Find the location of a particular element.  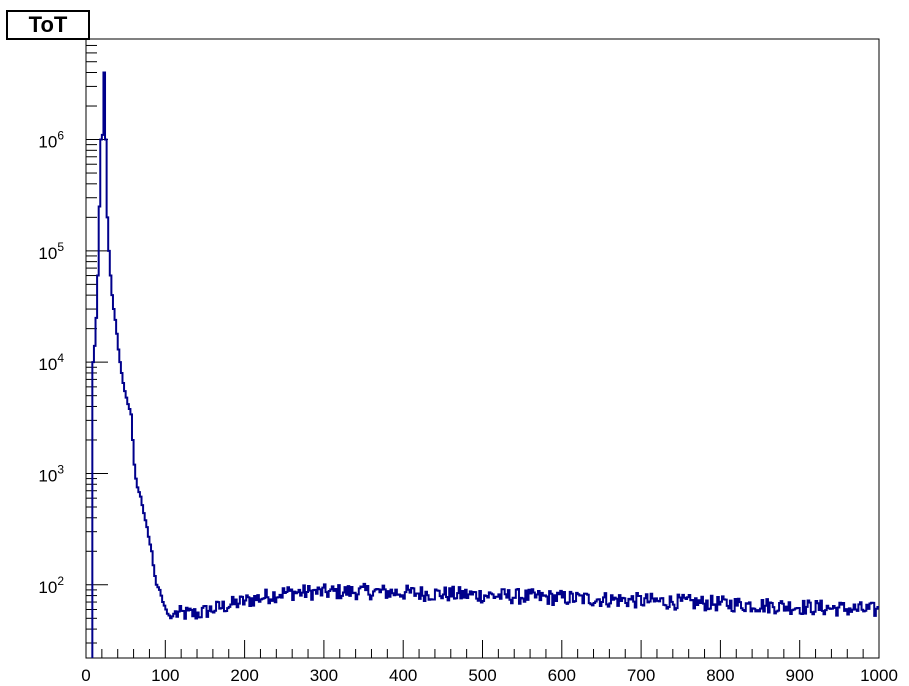

y-tick-label: 10⁵ is located at coordinates (51, 251).